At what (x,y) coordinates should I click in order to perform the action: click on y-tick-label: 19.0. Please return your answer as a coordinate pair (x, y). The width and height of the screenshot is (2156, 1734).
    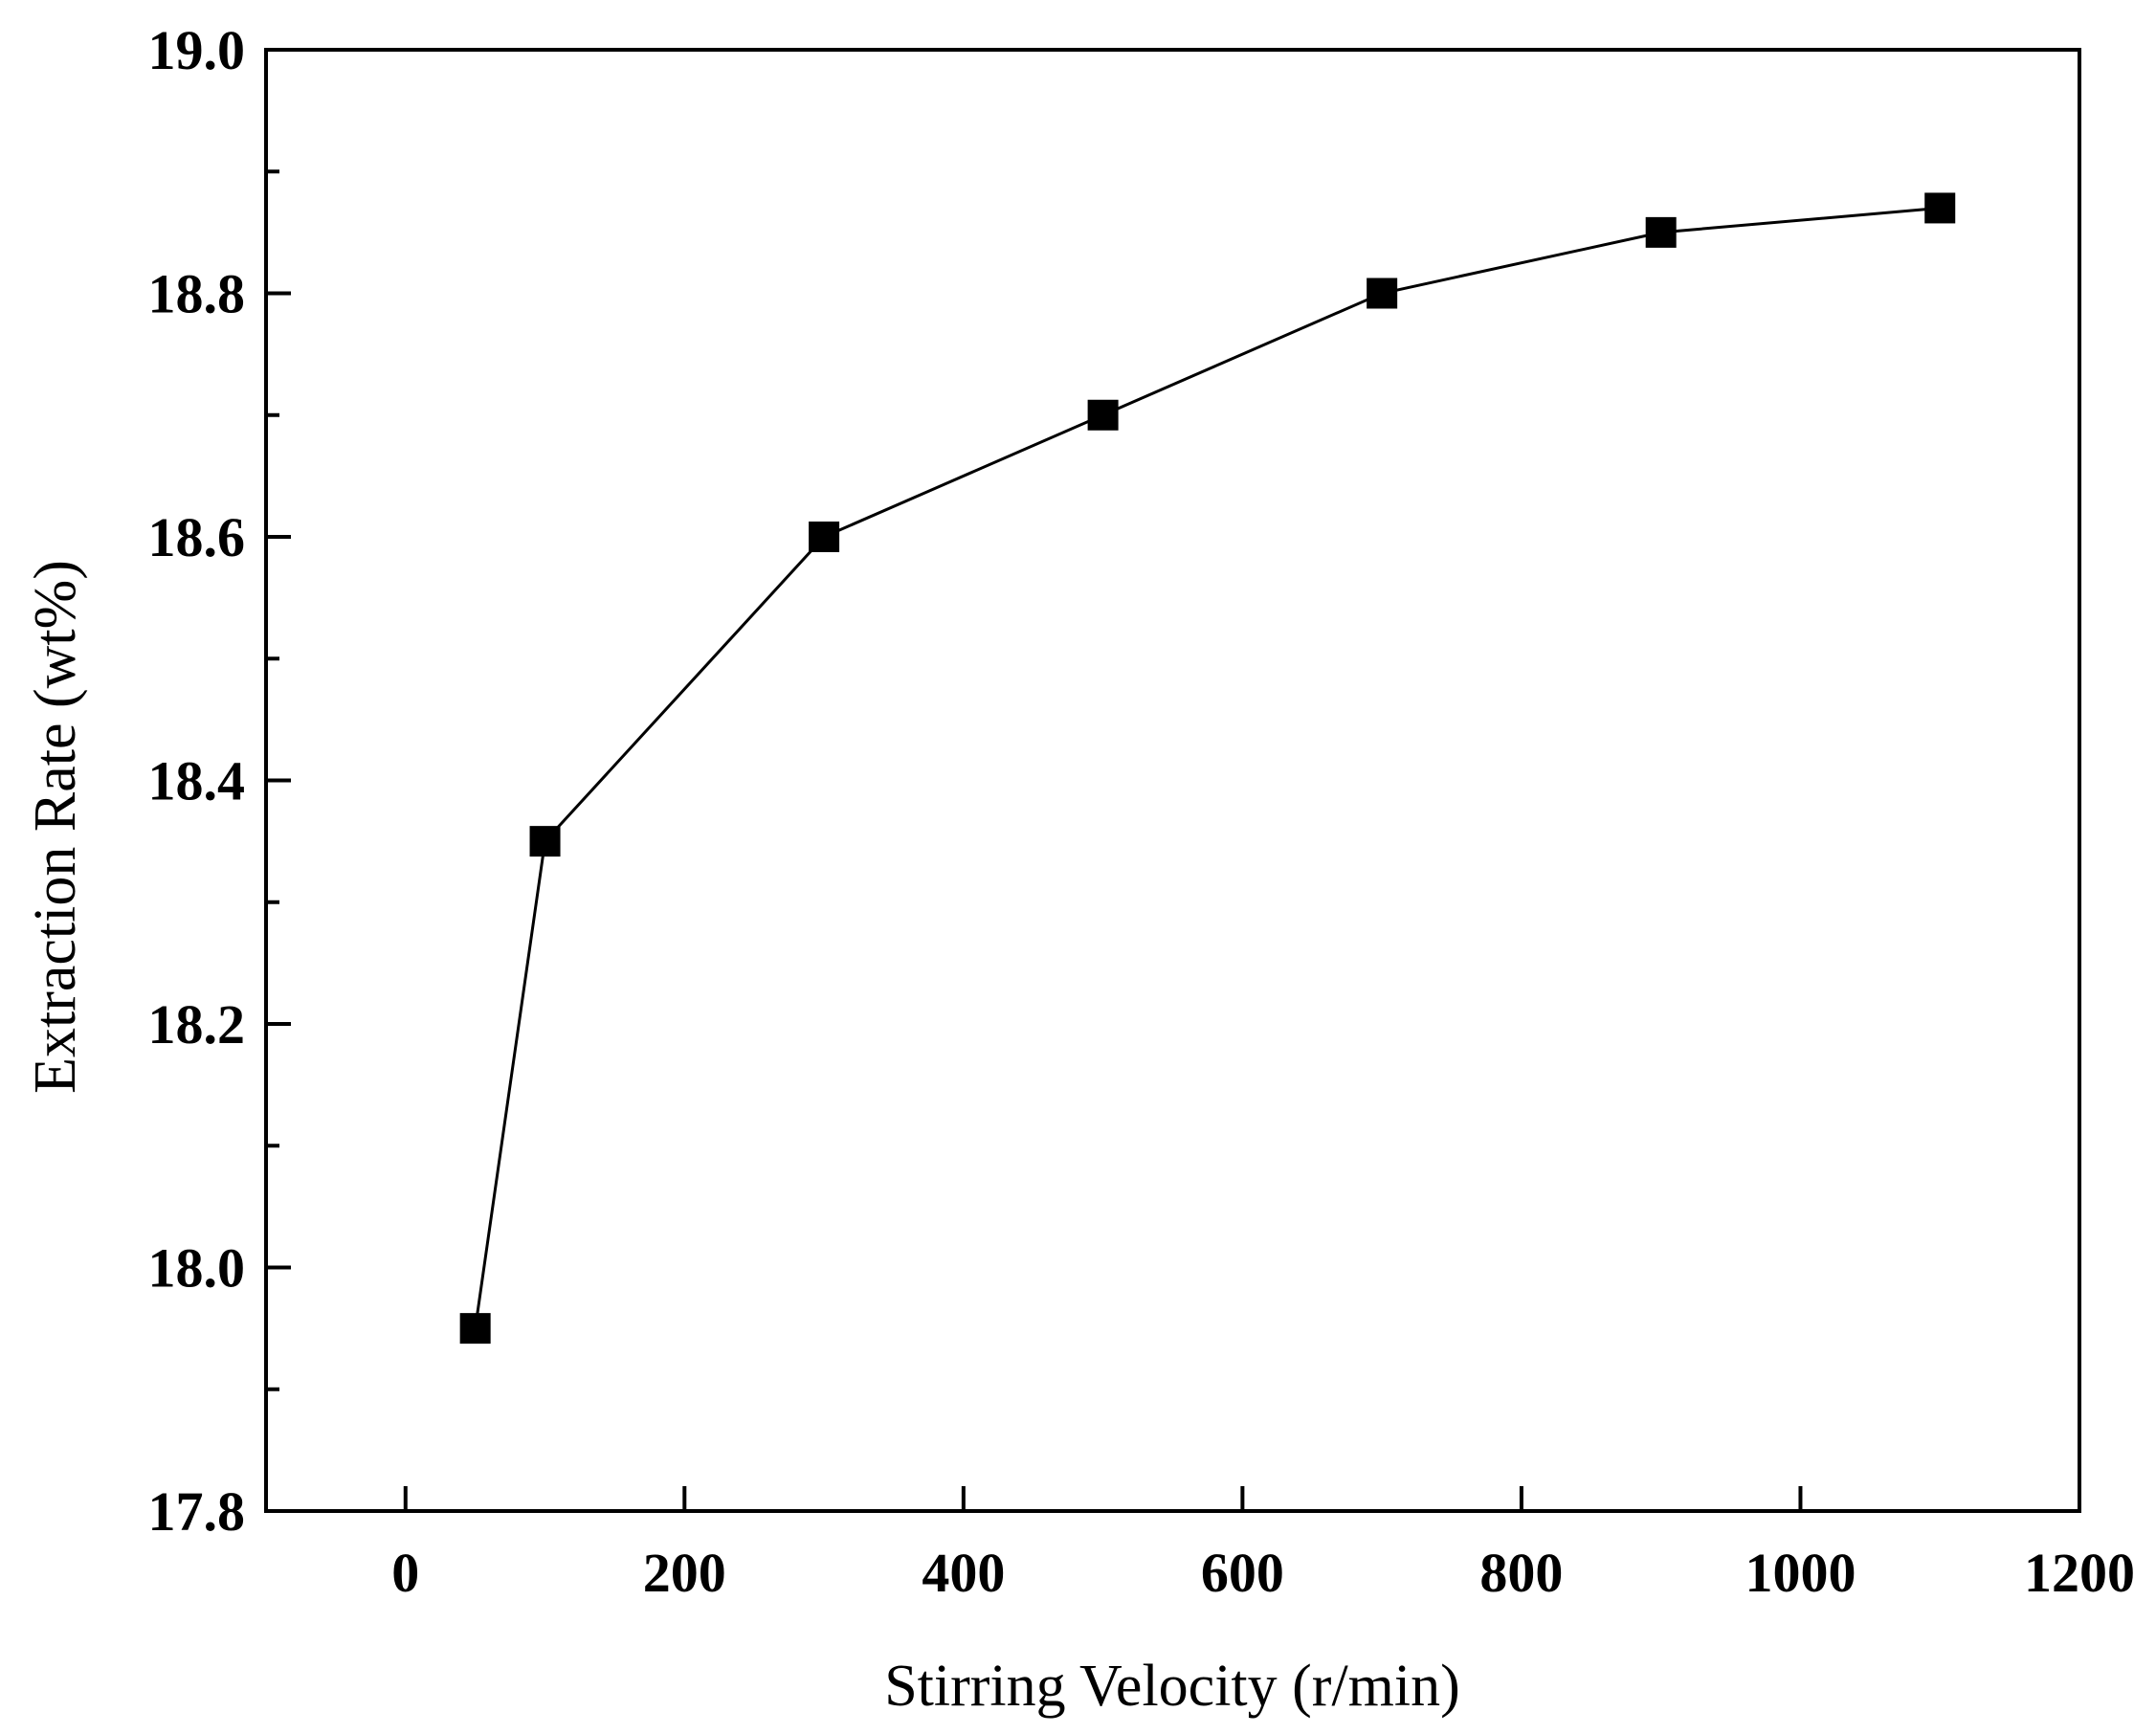
    Looking at the image, I should click on (197, 50).